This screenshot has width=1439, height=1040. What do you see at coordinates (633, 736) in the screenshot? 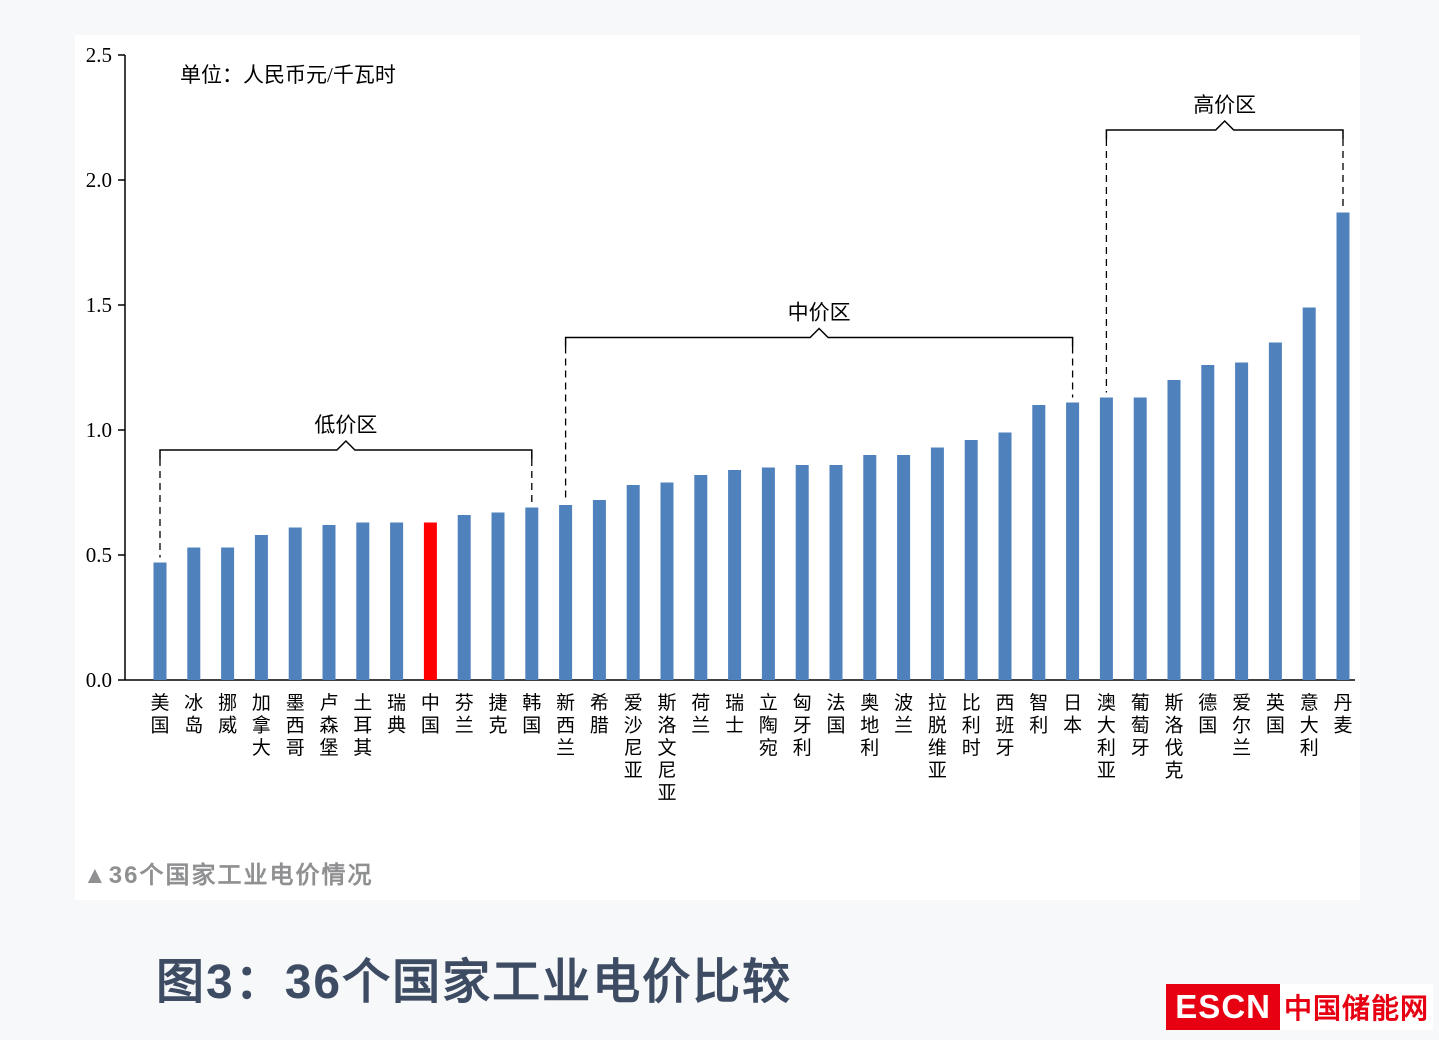
I see `x-axis-category-label: 爱沙尼亚` at bounding box center [633, 736].